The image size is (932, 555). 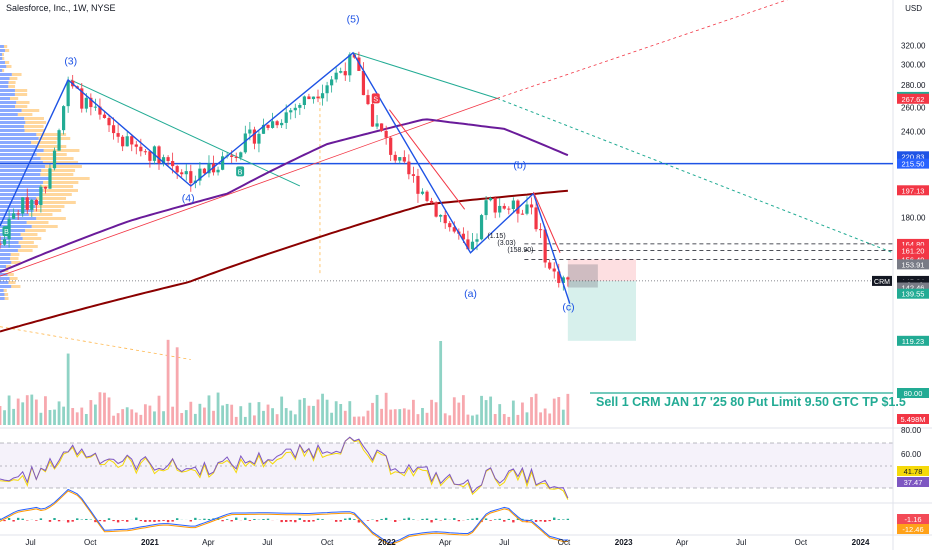 I want to click on fib-label: (158.90), so click(x=520, y=250).